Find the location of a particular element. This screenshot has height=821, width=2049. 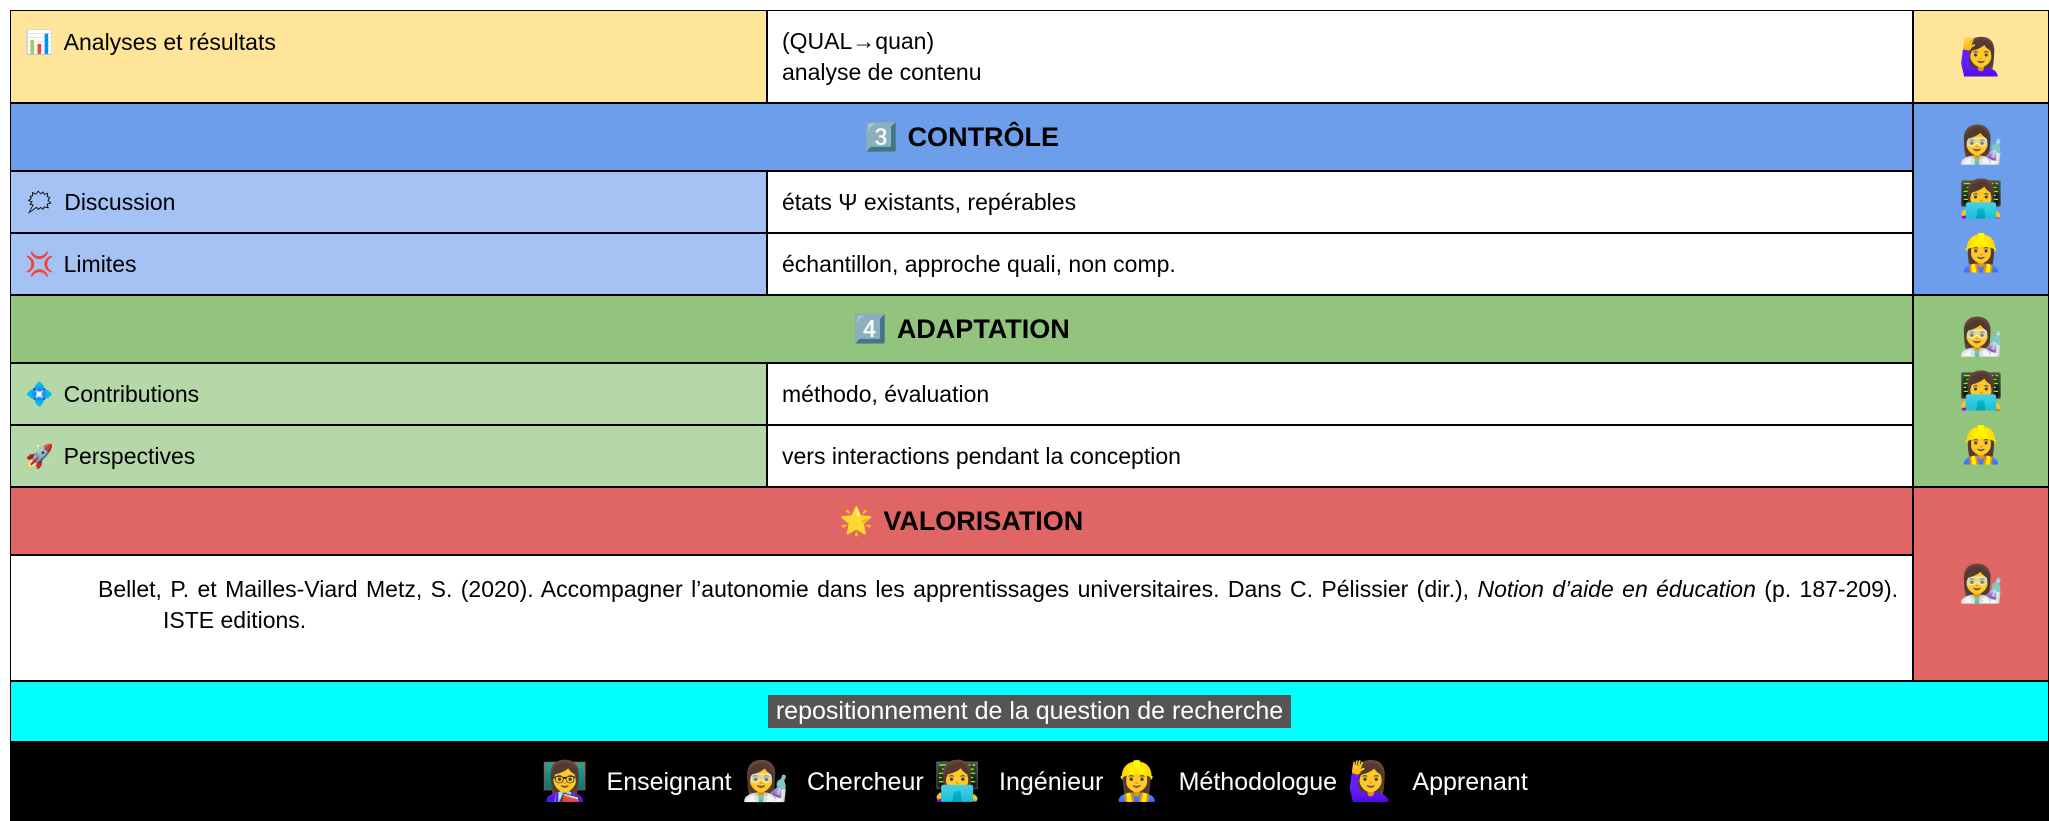

section-header: 3️⃣ CONTRÔLE is located at coordinates (961, 137).